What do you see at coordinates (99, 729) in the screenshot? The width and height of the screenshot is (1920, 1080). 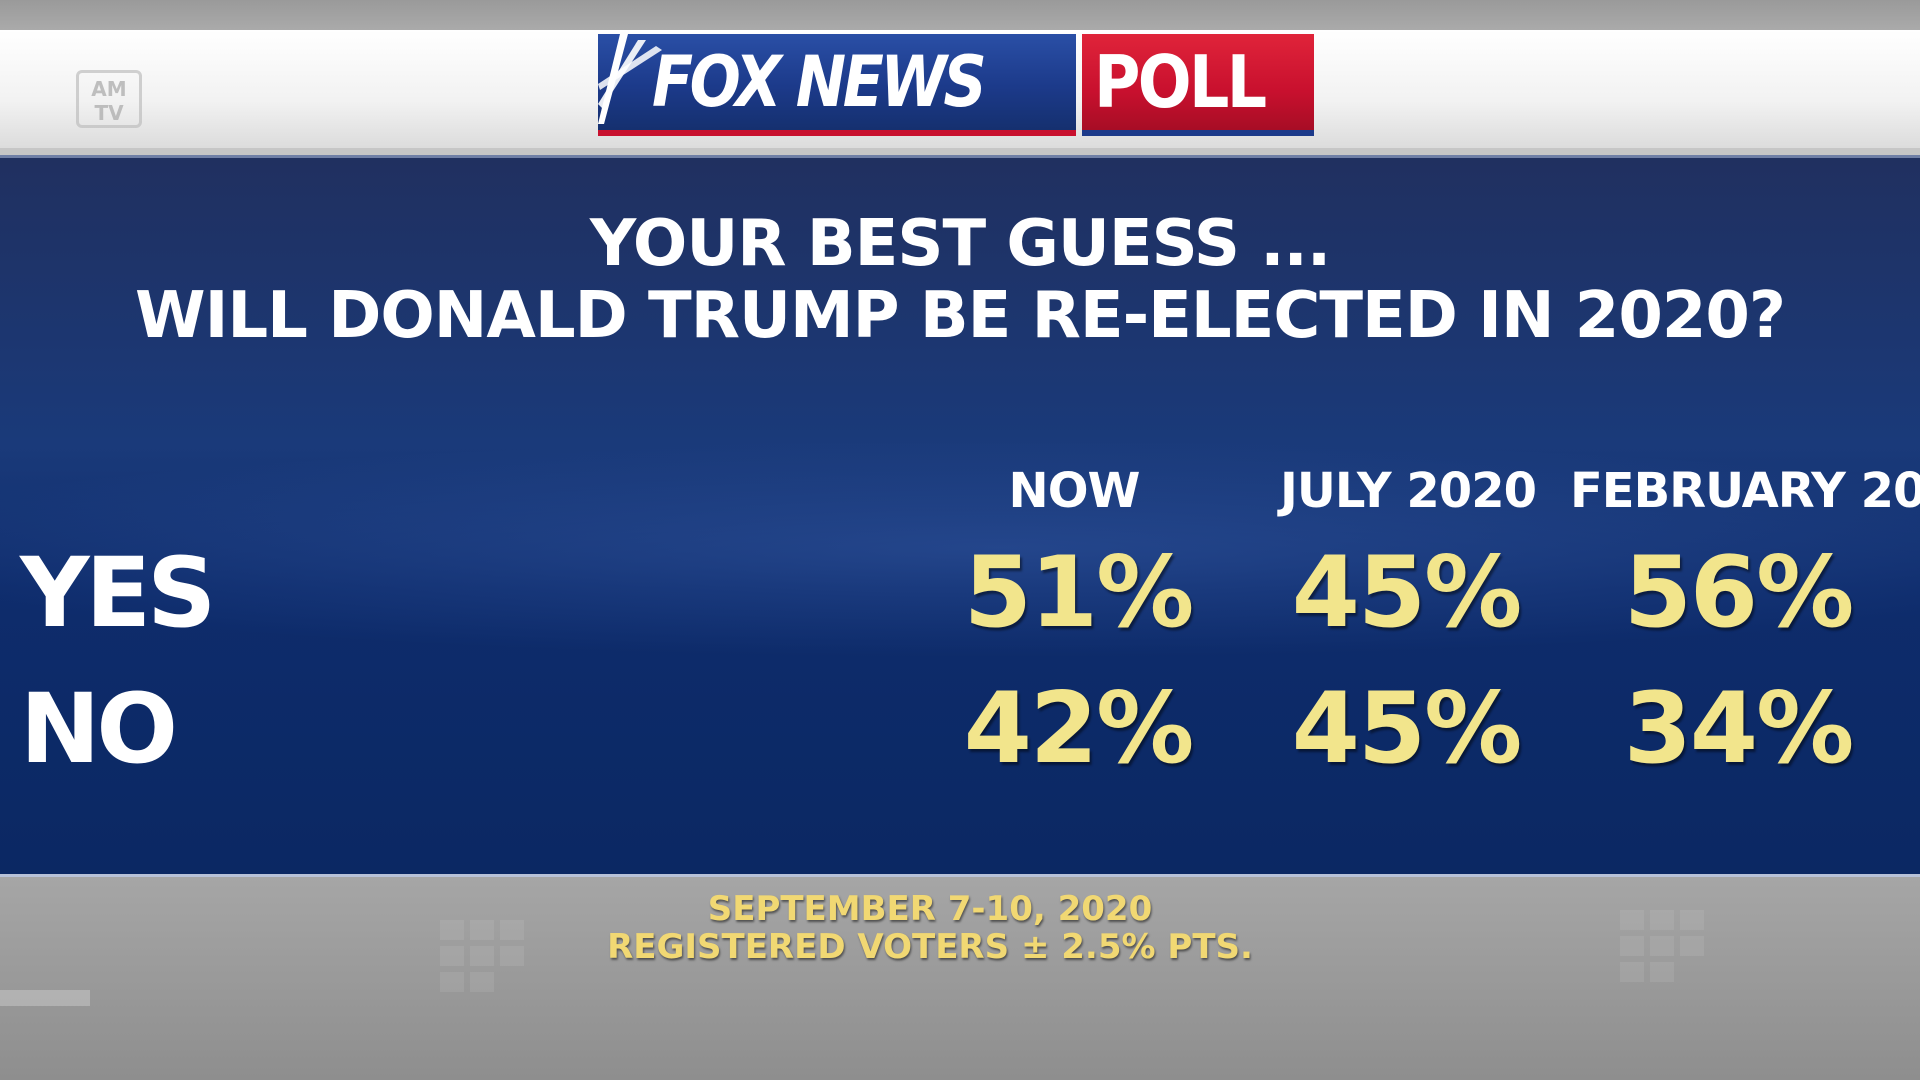 I see `row-label-no: NO` at bounding box center [99, 729].